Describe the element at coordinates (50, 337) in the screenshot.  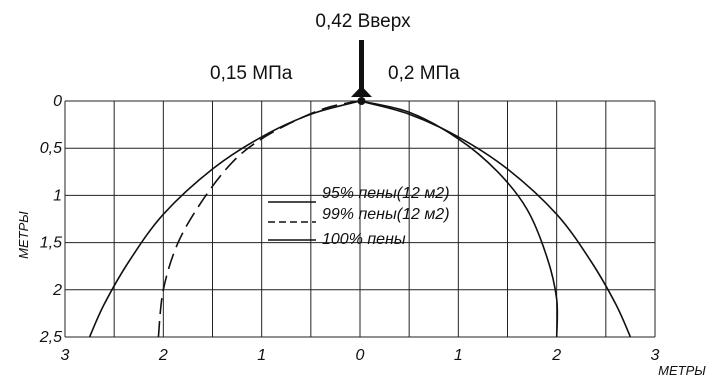
I see `y-tick-label: 2,5` at that location.